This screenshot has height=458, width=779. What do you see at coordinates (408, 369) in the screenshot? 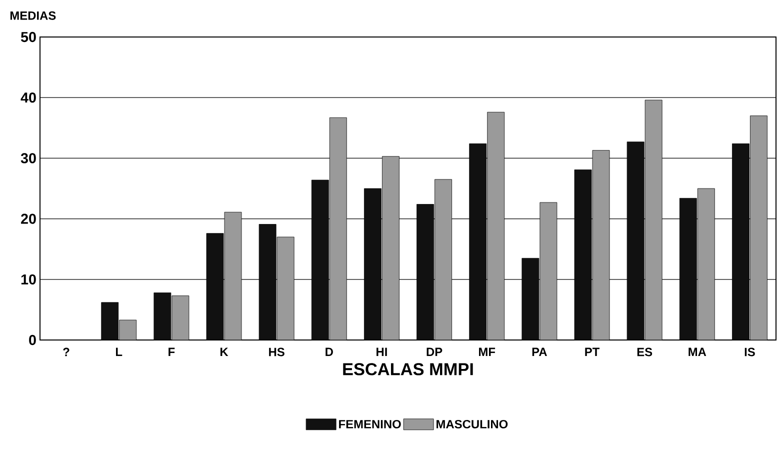
I see `x-axis-title: ESCALAS MMPI` at bounding box center [408, 369].